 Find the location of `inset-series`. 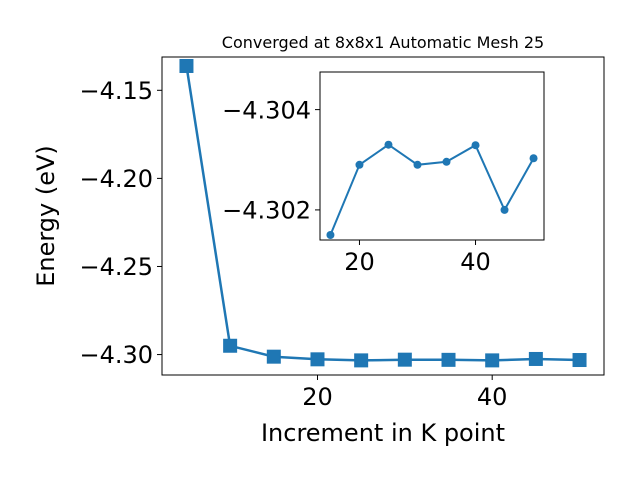

inset-series is located at coordinates (432, 189).